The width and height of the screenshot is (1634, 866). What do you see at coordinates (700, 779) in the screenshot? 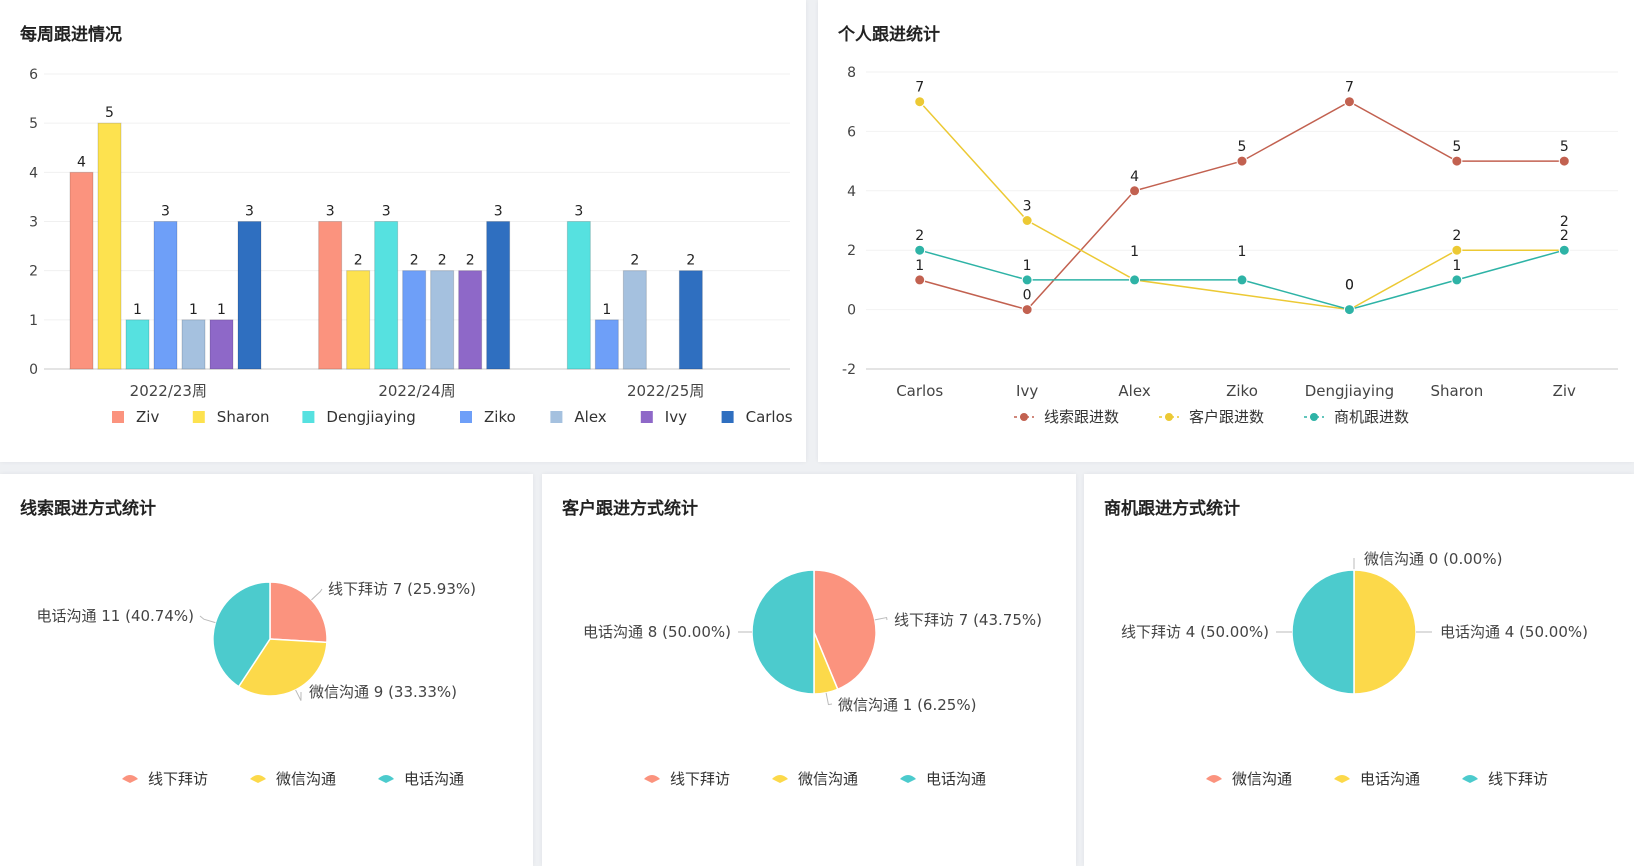
I see `legend-label: 线下拜访` at bounding box center [700, 779].